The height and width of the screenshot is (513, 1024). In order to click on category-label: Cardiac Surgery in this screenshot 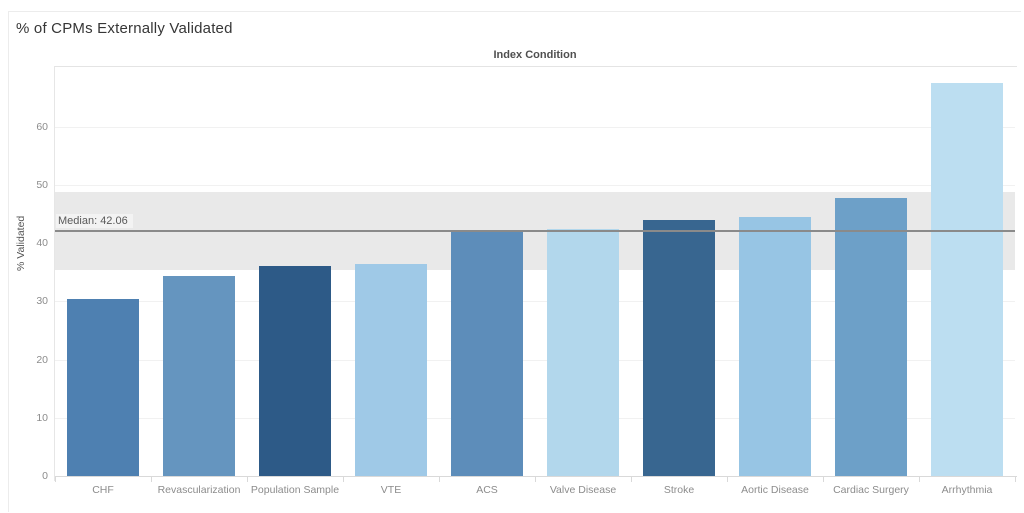, I will do `click(871, 490)`.